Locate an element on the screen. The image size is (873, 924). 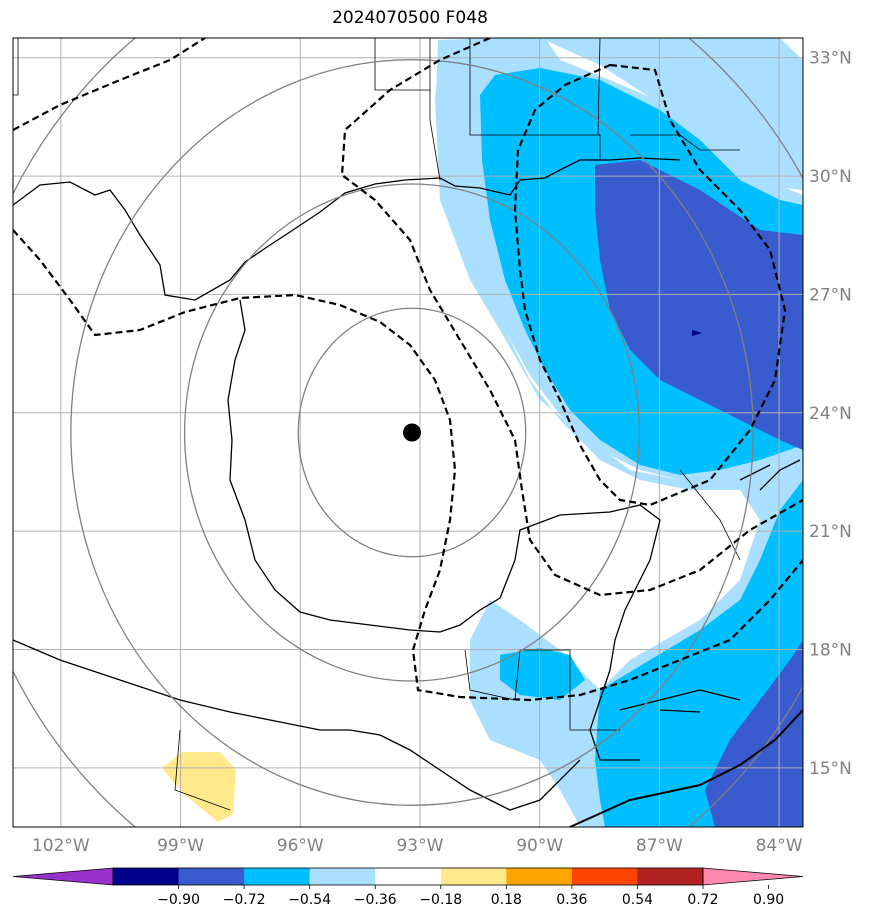
field-cyan-inland is located at coordinates (542, 674).